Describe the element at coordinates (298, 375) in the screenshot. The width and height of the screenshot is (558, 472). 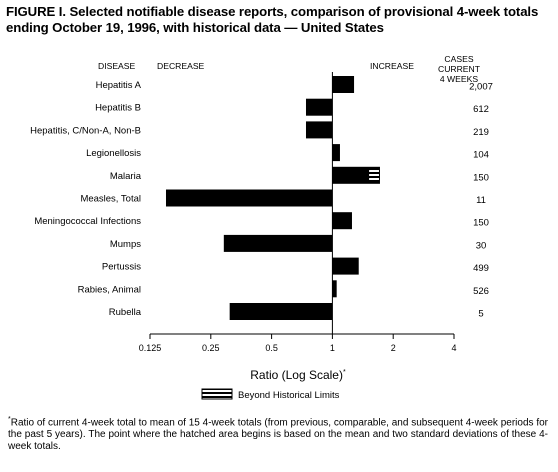
I see `x-axis-label: Ratio (Log Scale)*` at that location.